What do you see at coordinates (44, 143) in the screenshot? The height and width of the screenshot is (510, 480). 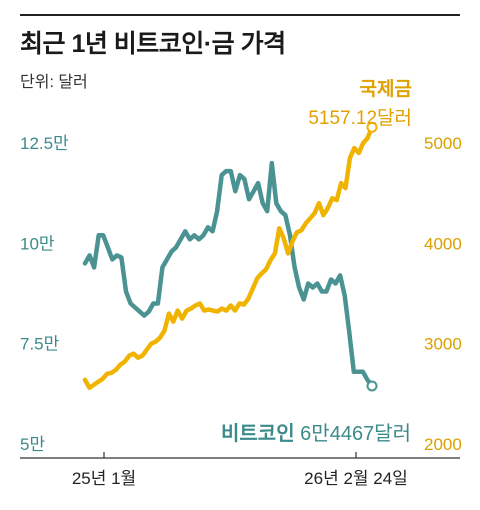 I see `left-tick-label: 12.5만` at bounding box center [44, 143].